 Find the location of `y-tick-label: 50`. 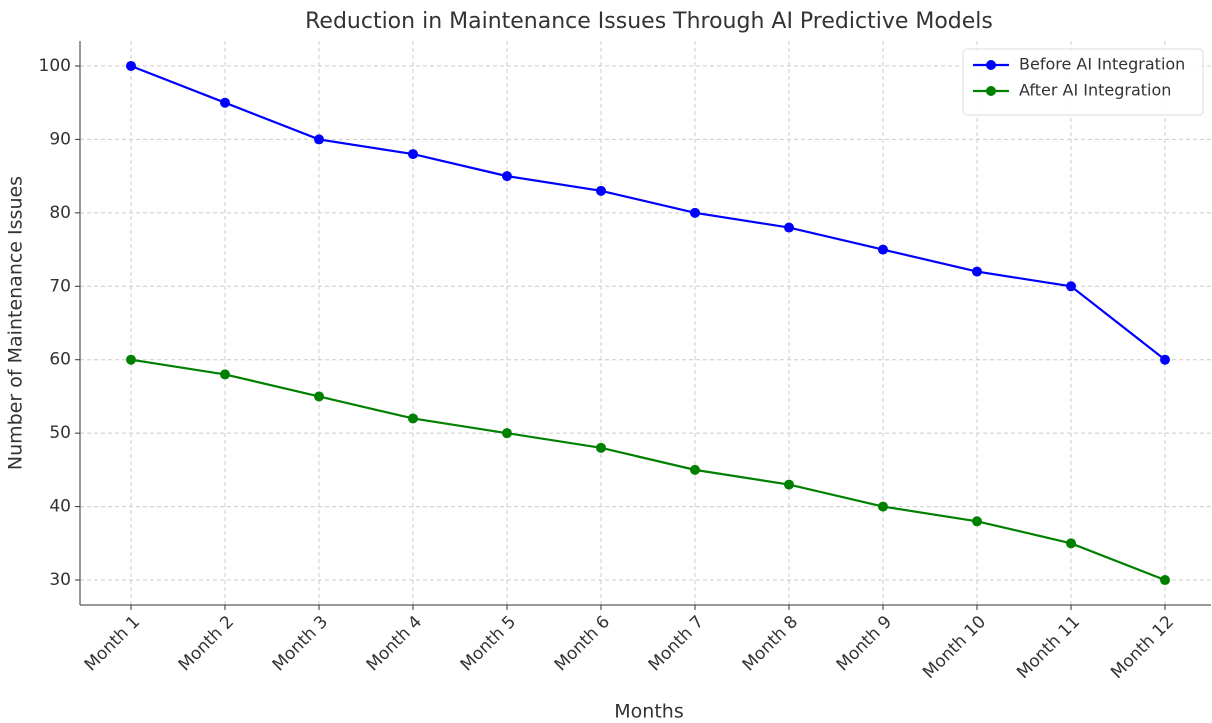

y-tick-label: 50 is located at coordinates (60, 433).